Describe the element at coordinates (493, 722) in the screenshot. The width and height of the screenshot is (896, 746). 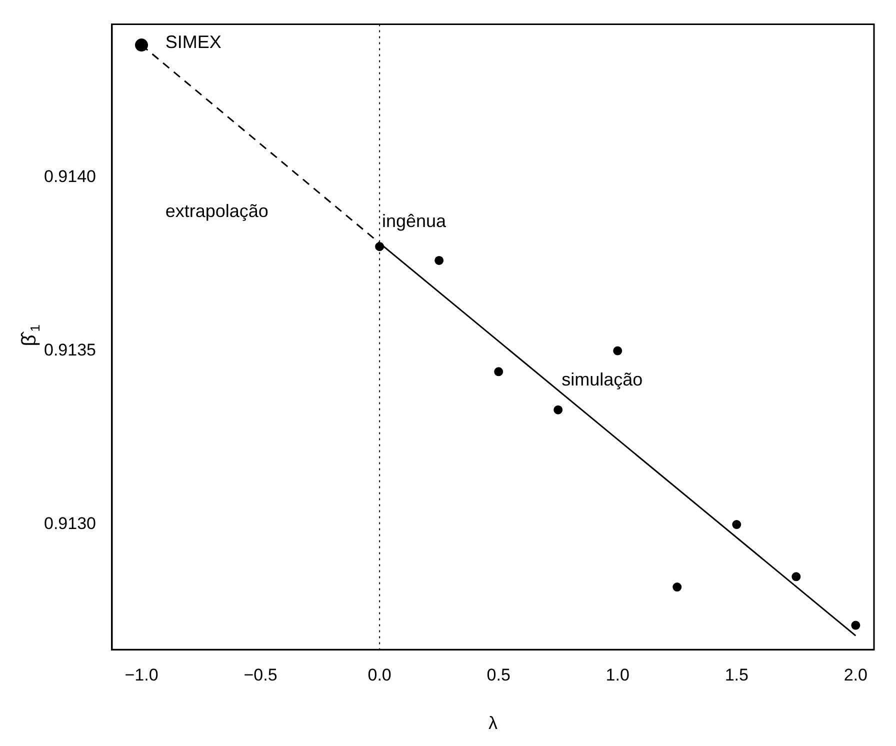
I see `x-axis-title: λ` at that location.